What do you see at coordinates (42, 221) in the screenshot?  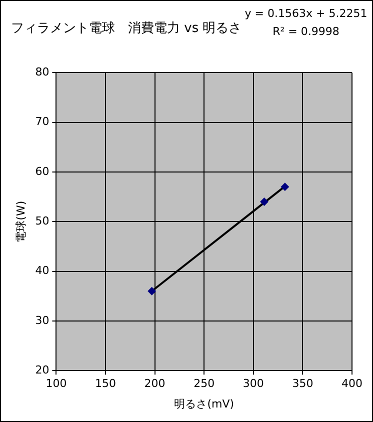 I see `y-tick-label: 50` at bounding box center [42, 221].